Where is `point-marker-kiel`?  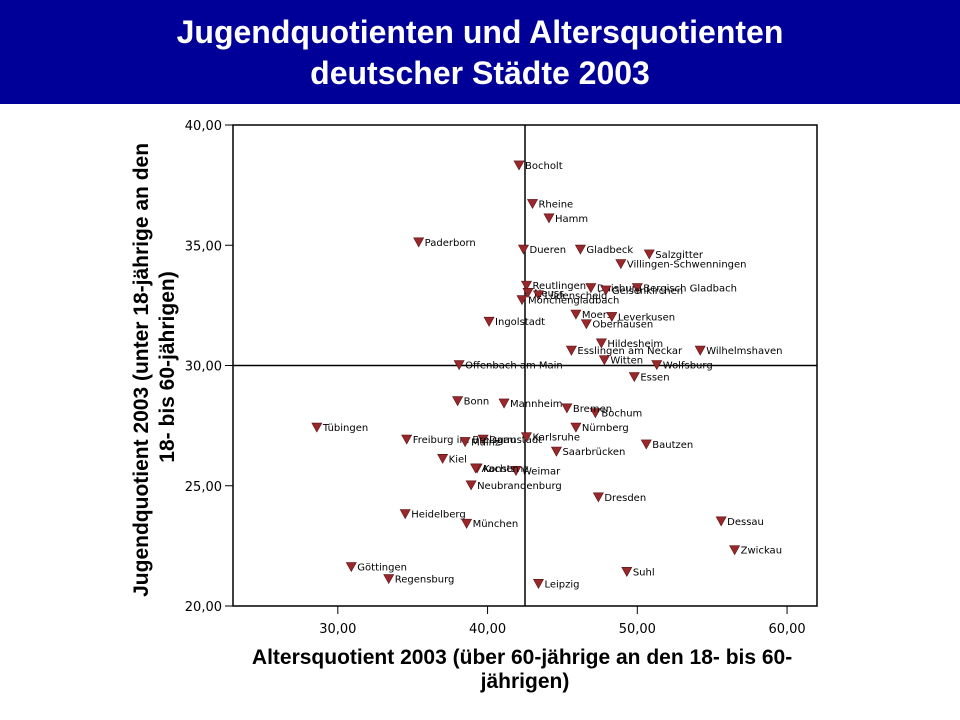 point-marker-kiel is located at coordinates (443, 458).